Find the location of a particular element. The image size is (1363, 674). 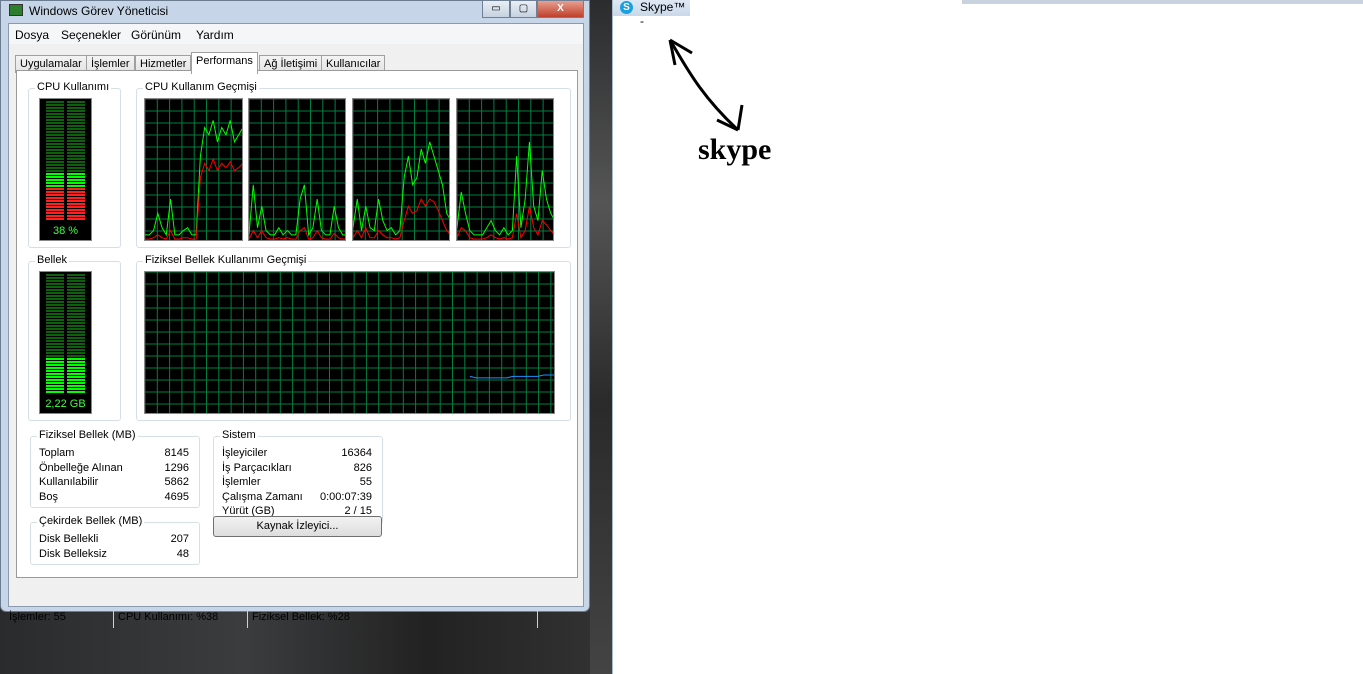

physical-memory-title: Fiziksel Bellek (MB) is located at coordinates (87, 435).